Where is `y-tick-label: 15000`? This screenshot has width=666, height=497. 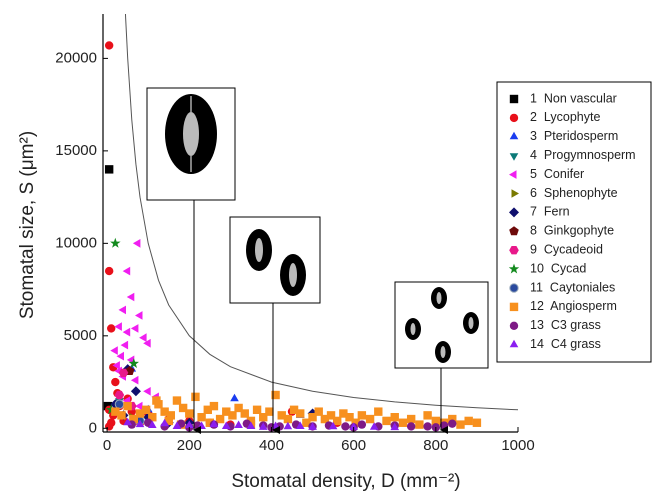 y-tick-label: 15000 is located at coordinates (76, 150).